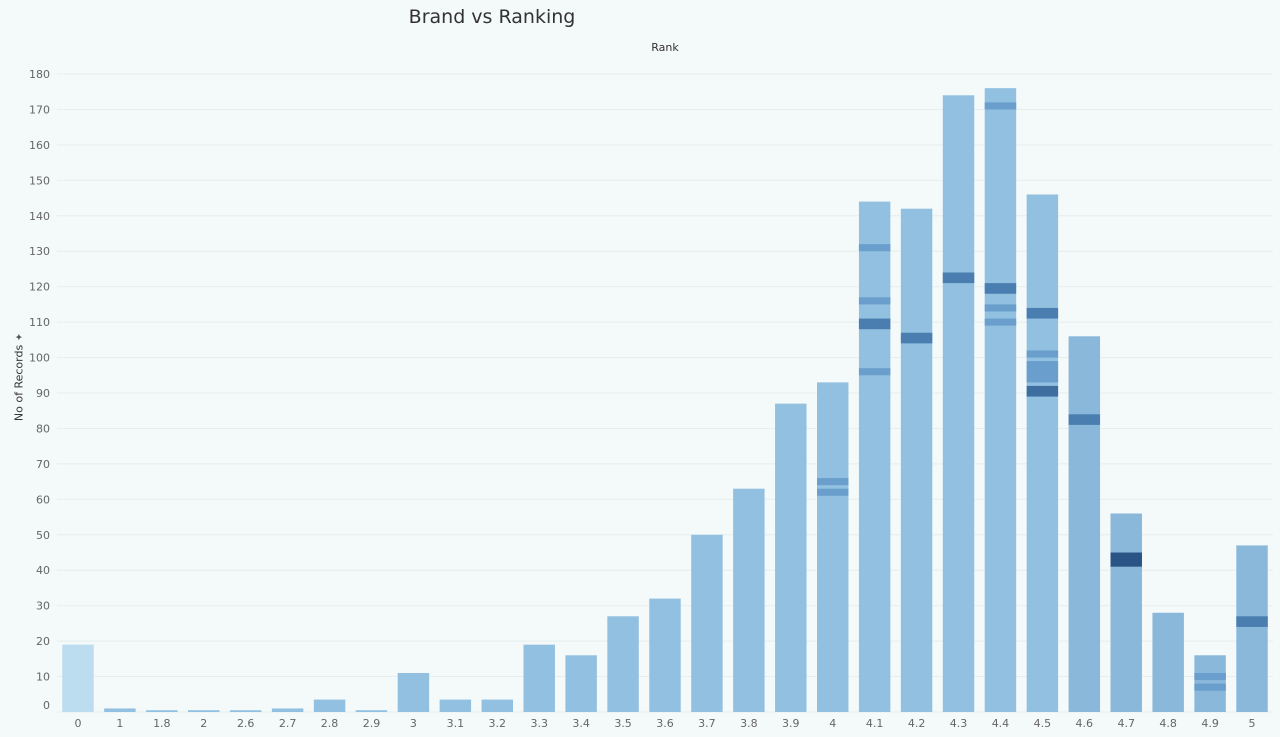 Image resolution: width=1280 pixels, height=737 pixels. I want to click on x-tick-label: 2.6, so click(246, 723).